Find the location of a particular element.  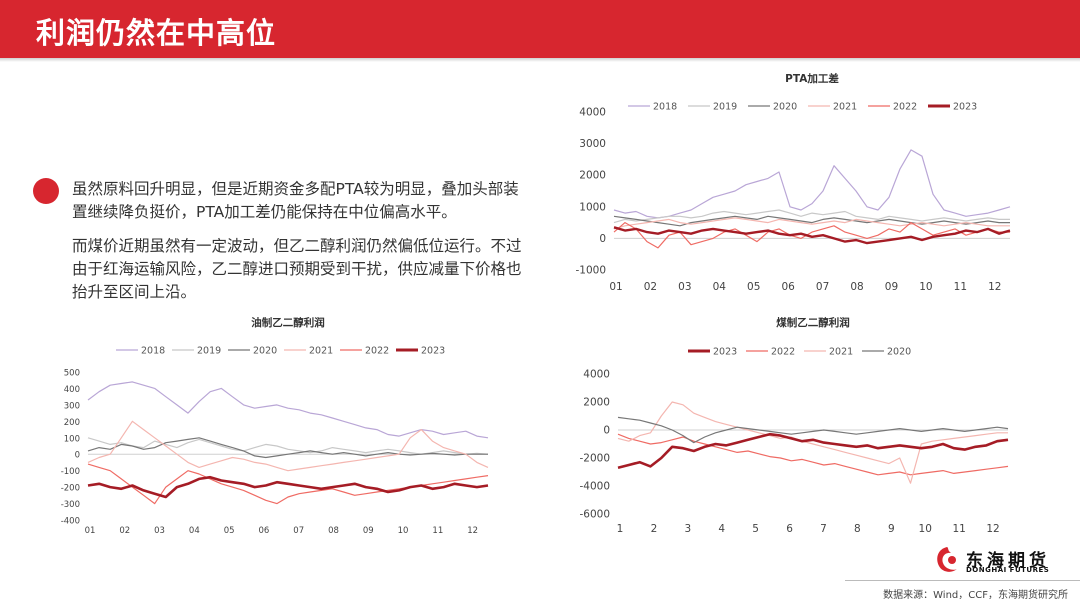

x-tick-label: 6 is located at coordinates (789, 529).